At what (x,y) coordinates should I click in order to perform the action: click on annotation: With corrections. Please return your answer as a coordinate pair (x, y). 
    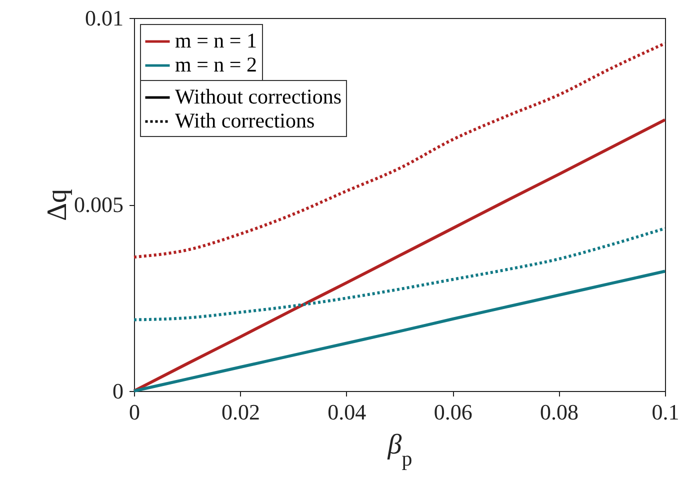
    Looking at the image, I should click on (245, 120).